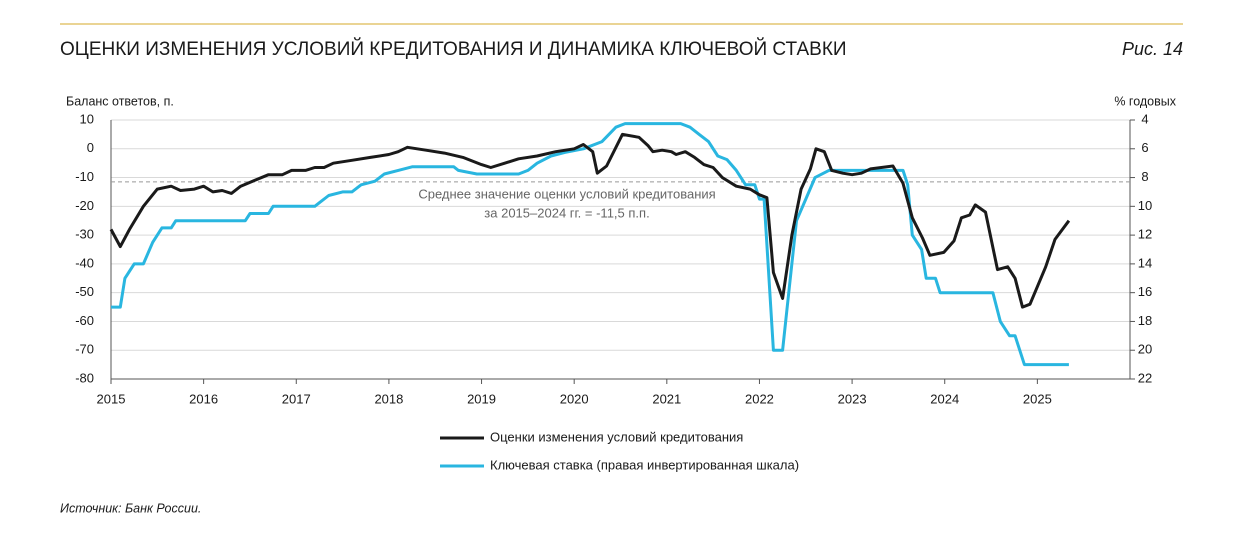 The height and width of the screenshot is (535, 1246). Describe the element at coordinates (84, 234) in the screenshot. I see `y-tick-label: -30` at that location.